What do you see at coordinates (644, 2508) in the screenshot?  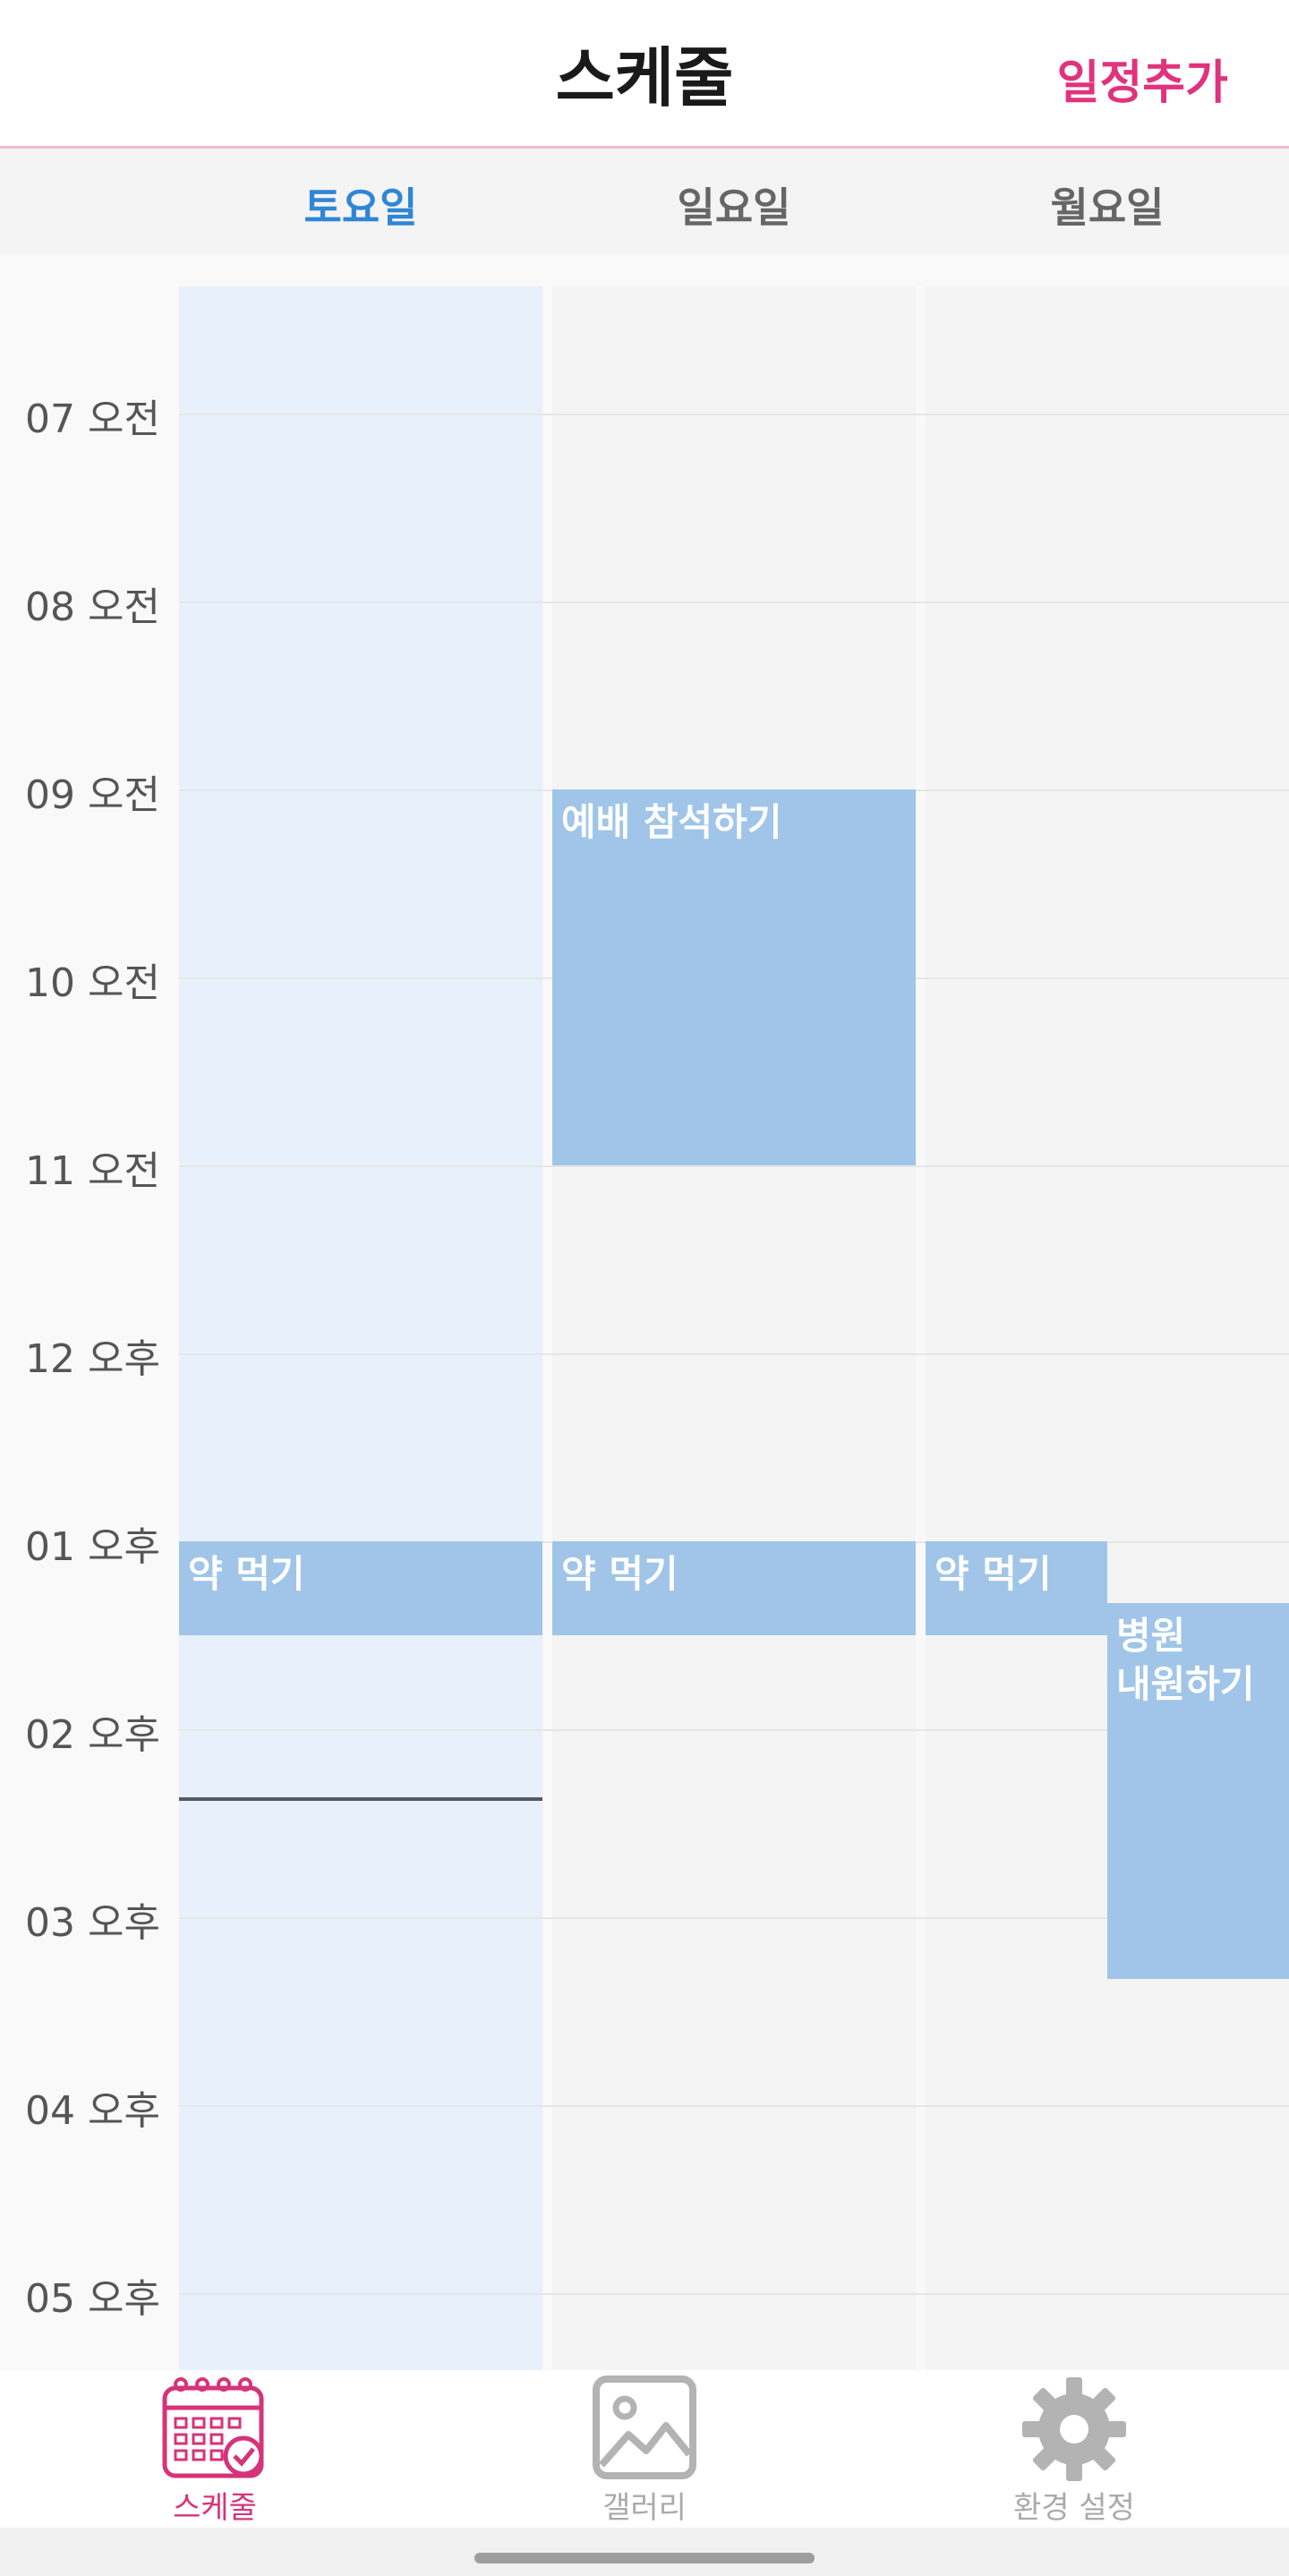 I see `tab-gallery-label: 갤러리` at bounding box center [644, 2508].